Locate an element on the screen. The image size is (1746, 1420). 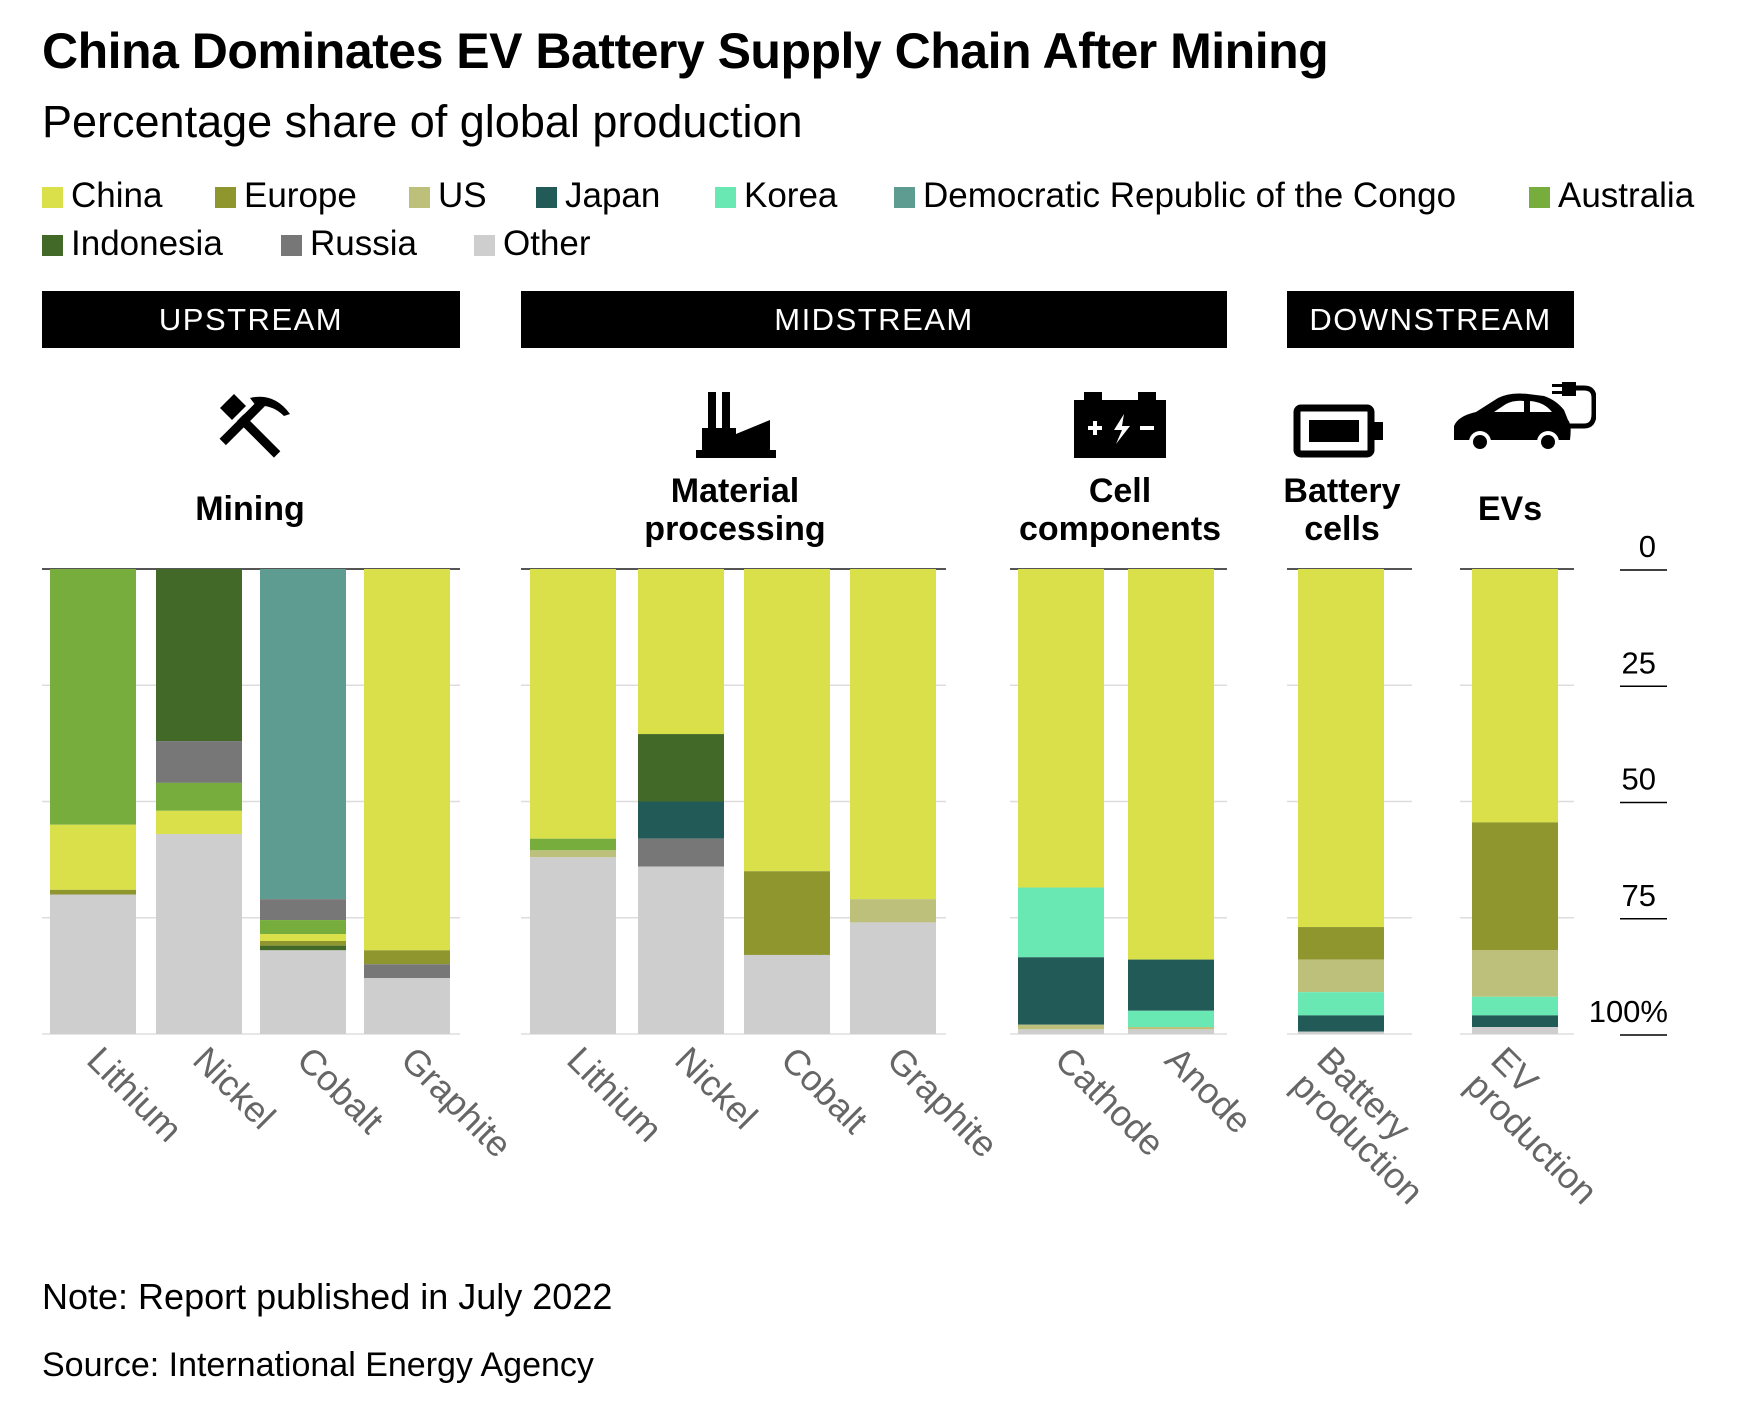
category-label: Nickel is located at coordinates (234, 1088).